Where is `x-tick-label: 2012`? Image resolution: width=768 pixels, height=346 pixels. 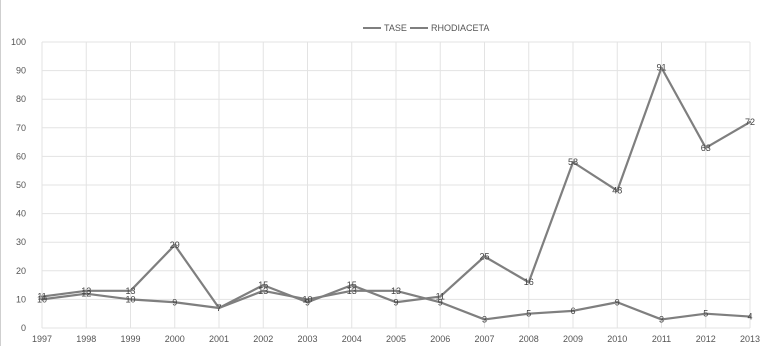
x-tick-label: 2012 is located at coordinates (706, 339).